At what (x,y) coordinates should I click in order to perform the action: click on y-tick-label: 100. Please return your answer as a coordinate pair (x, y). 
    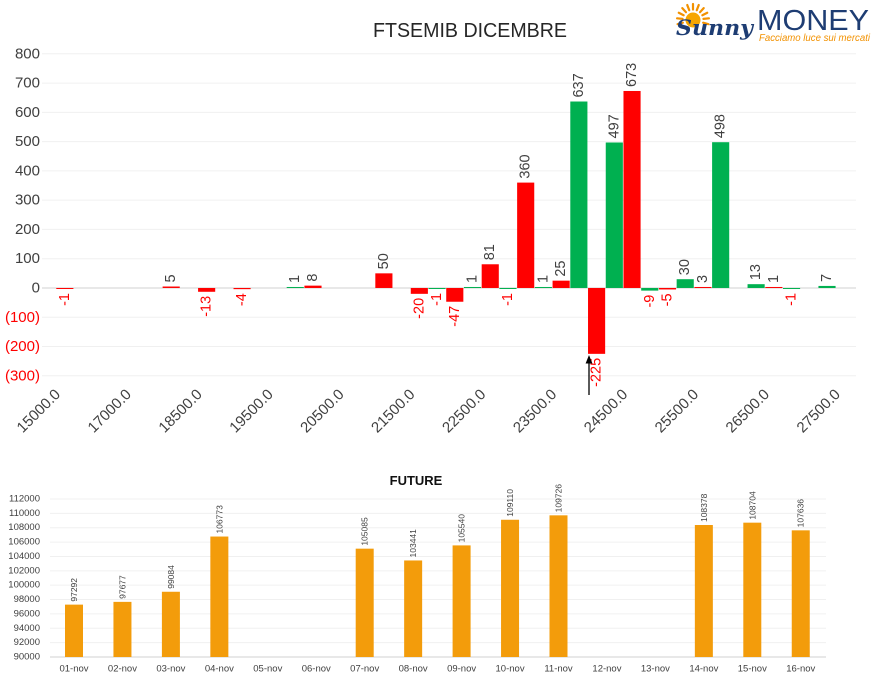
    Looking at the image, I should click on (27, 258).